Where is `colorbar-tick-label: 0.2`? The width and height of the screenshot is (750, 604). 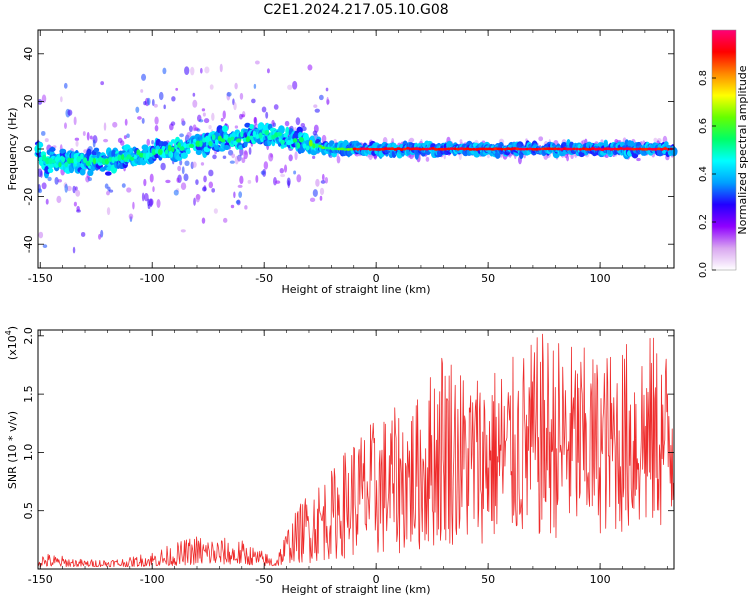
colorbar-tick-label: 0.2 is located at coordinates (703, 222).